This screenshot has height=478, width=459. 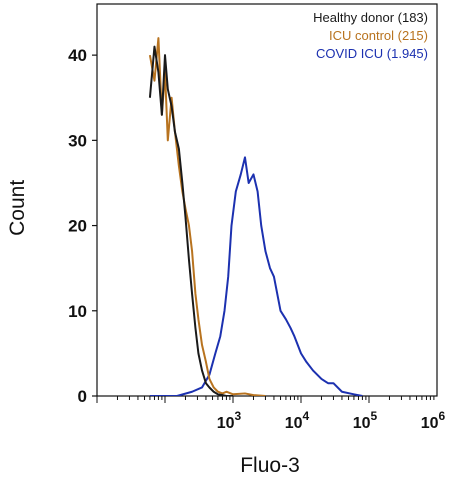 What do you see at coordinates (297, 420) in the screenshot?
I see `x-tick-label: 10⁴` at bounding box center [297, 420].